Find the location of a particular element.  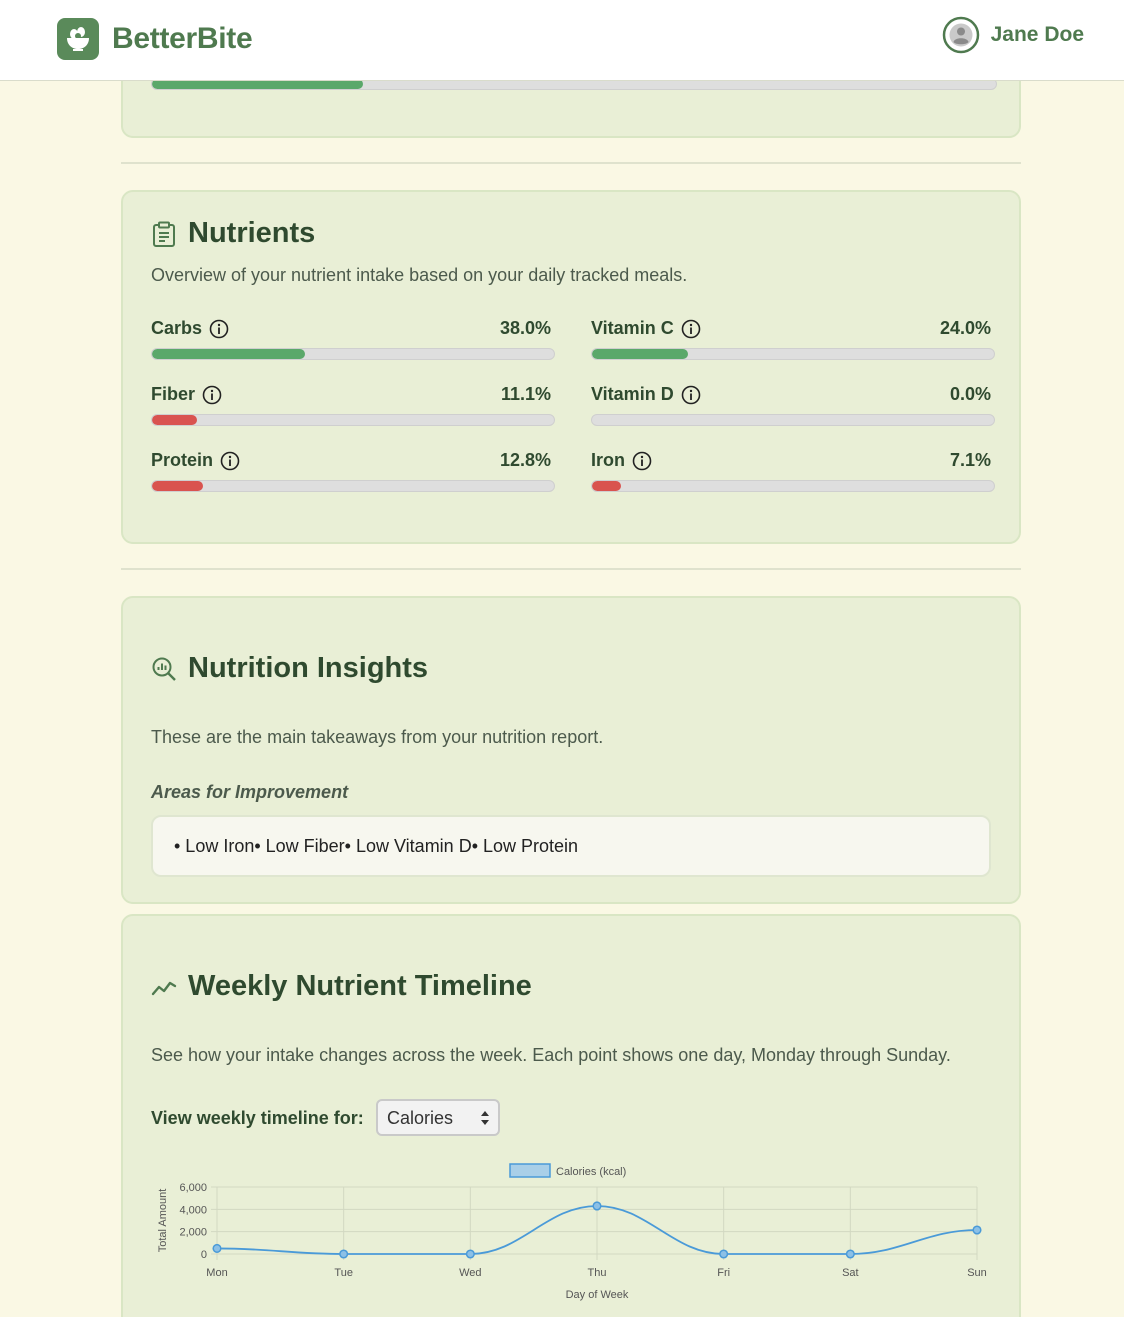

nutrient-label: Iron is located at coordinates (621, 460).